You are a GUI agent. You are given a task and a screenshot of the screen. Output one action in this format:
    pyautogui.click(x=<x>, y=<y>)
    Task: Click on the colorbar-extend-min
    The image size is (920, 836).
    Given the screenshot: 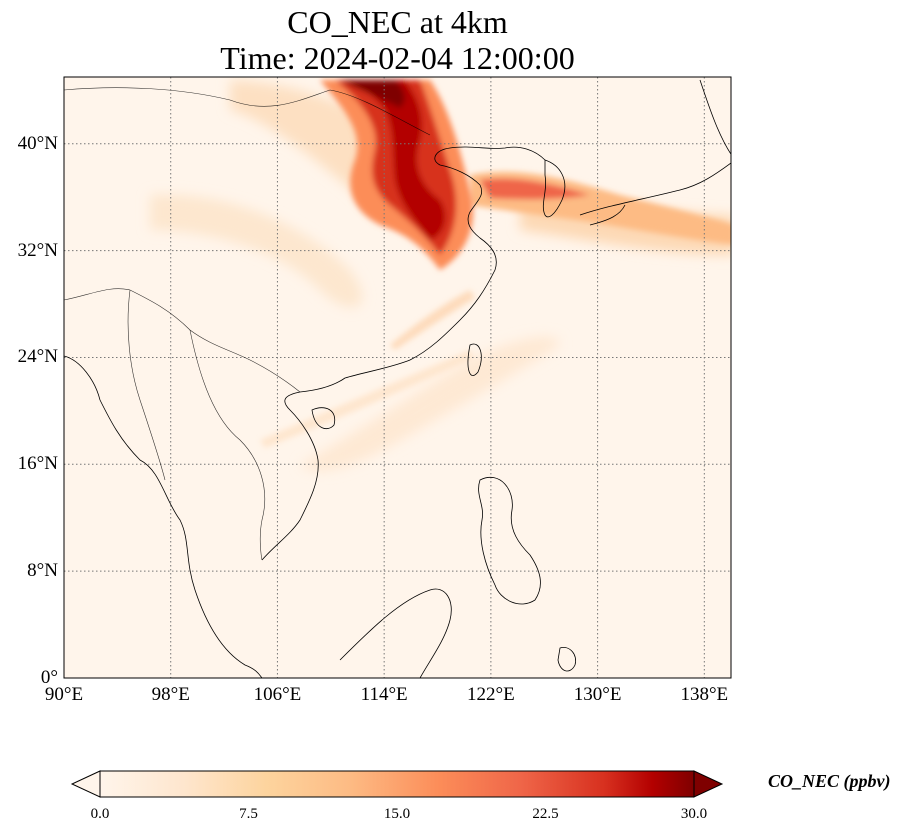 What is the action you would take?
    pyautogui.click(x=85, y=784)
    